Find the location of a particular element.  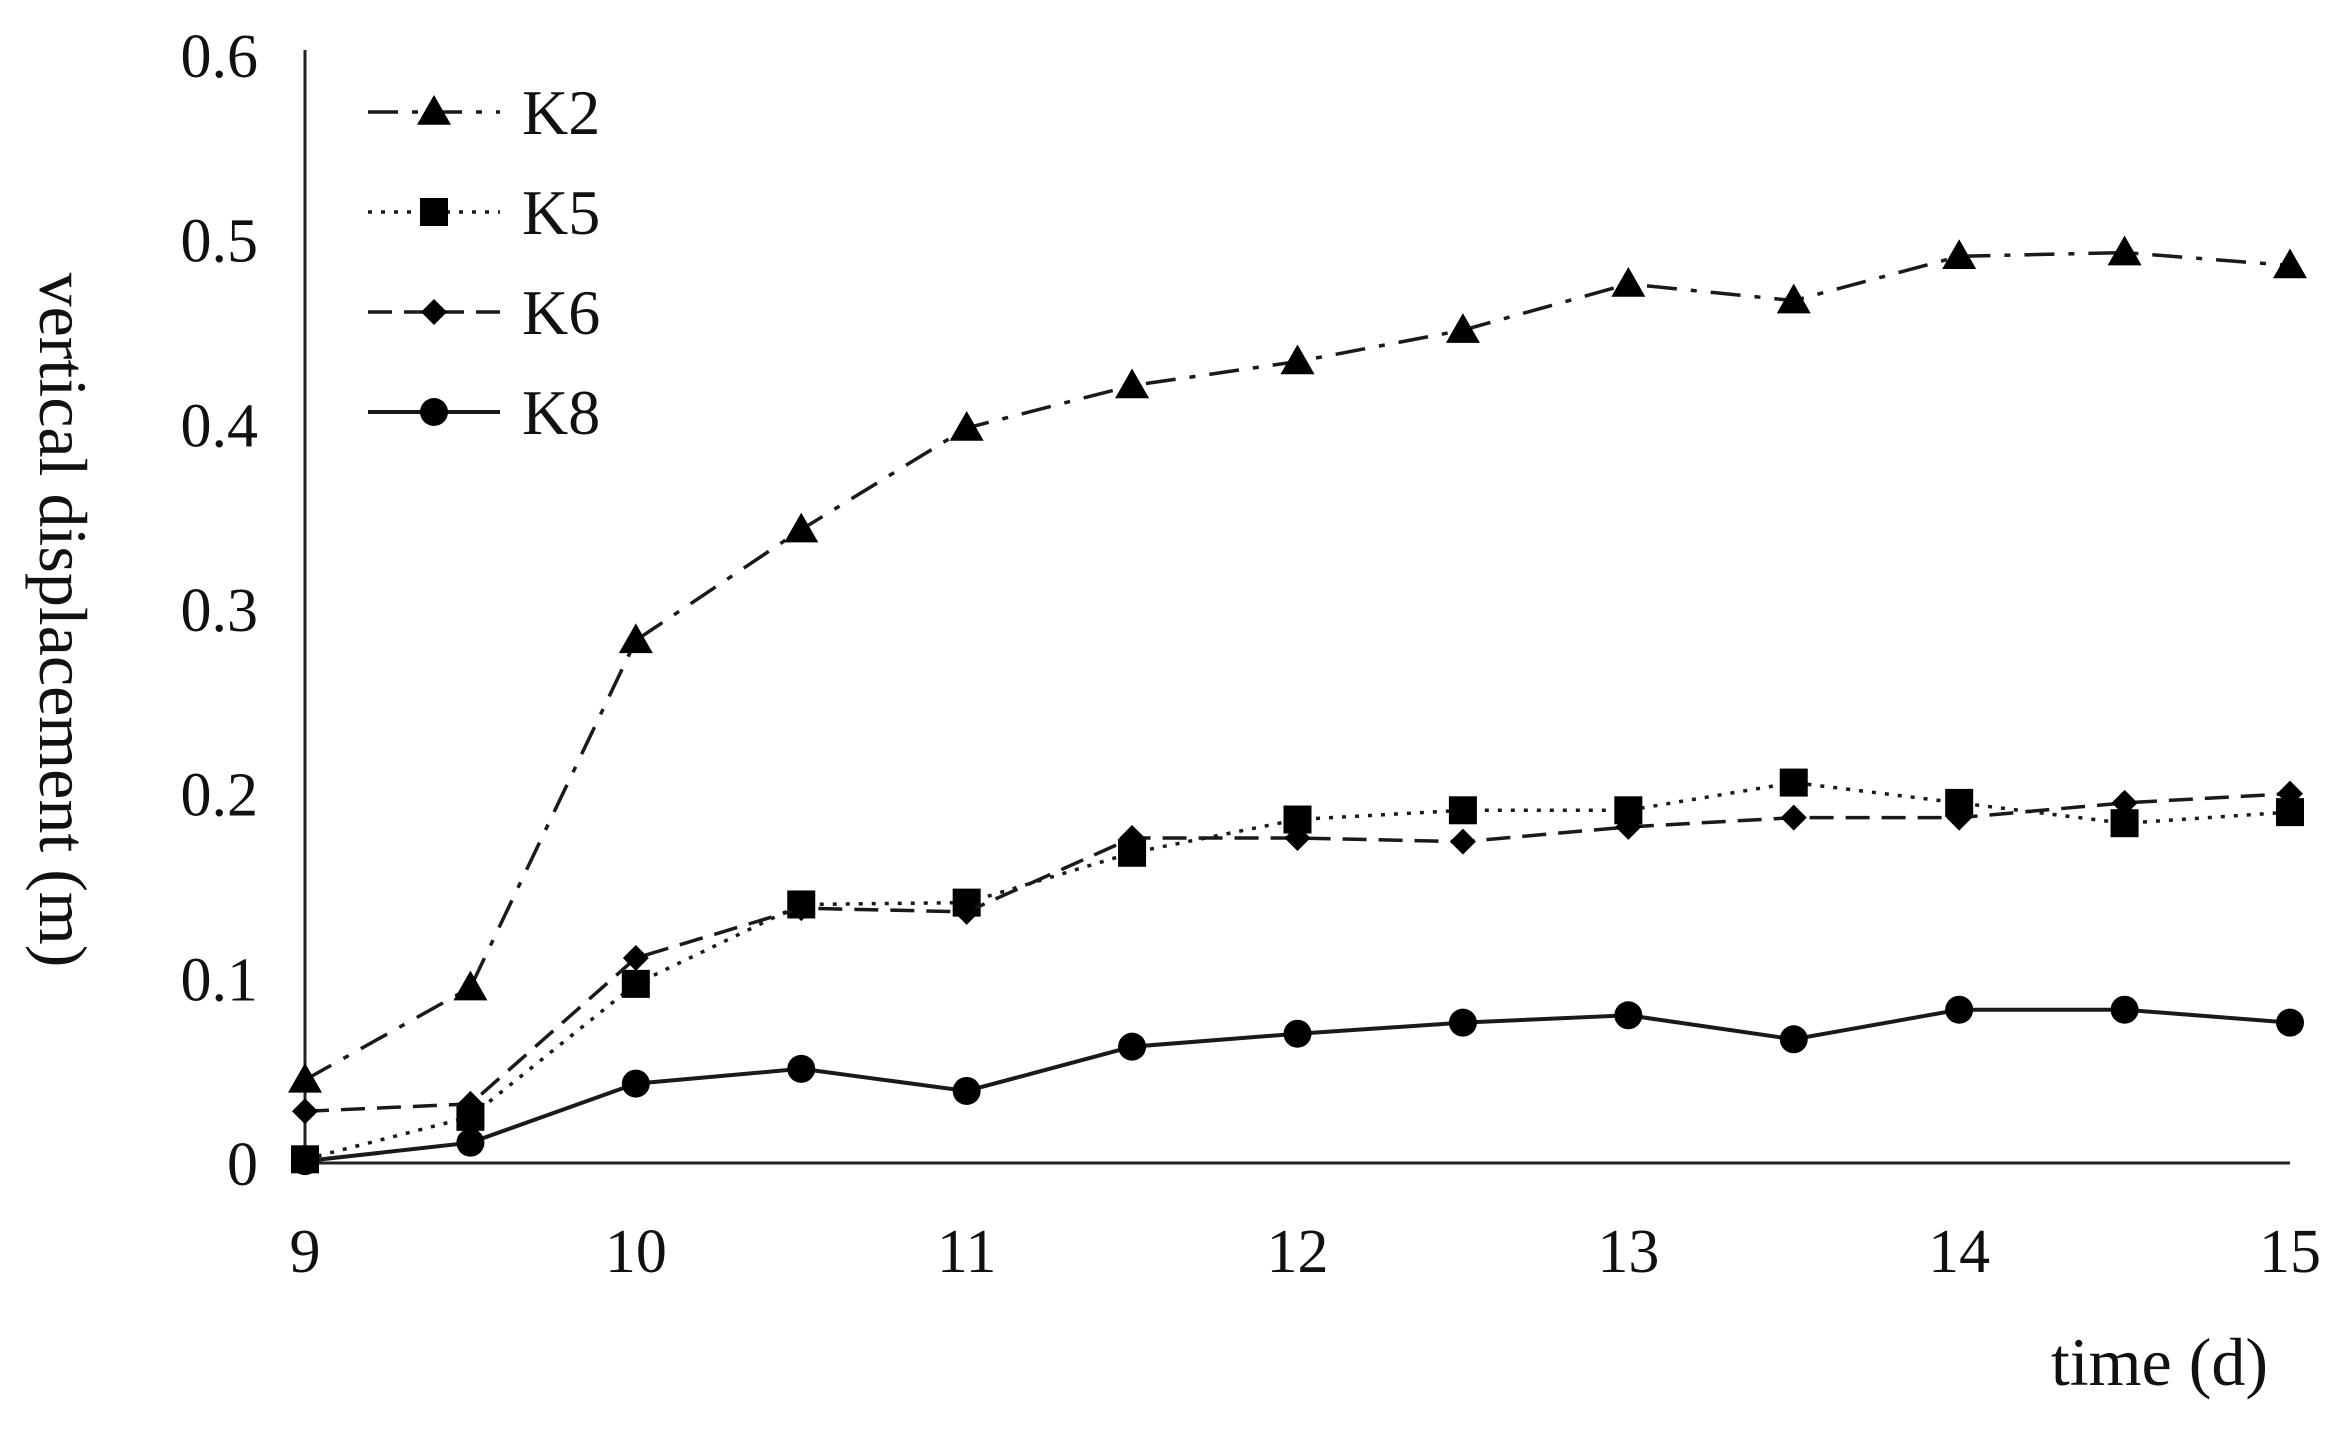

y-tick-label: 0.6 is located at coordinates (220, 57).